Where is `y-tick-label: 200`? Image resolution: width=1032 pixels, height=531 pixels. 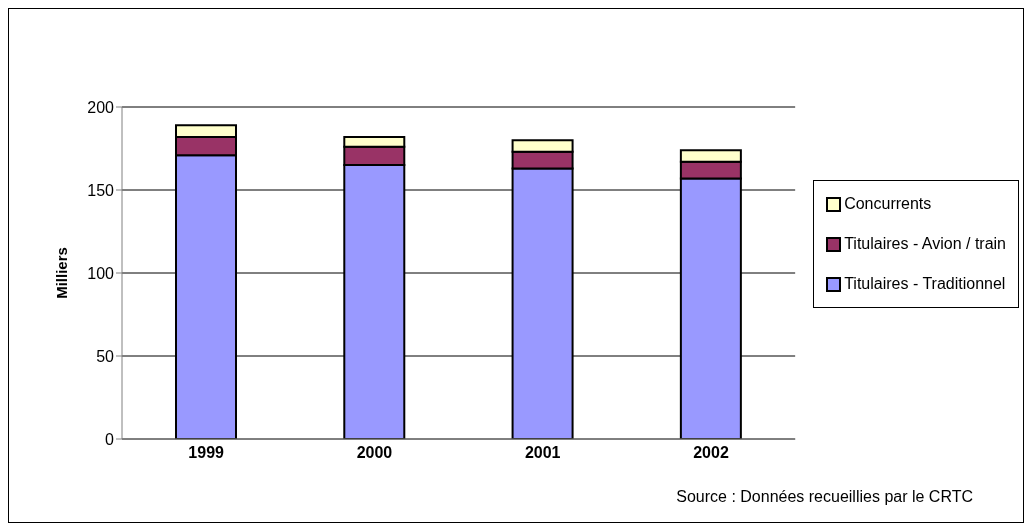 y-tick-label: 200 is located at coordinates (101, 107).